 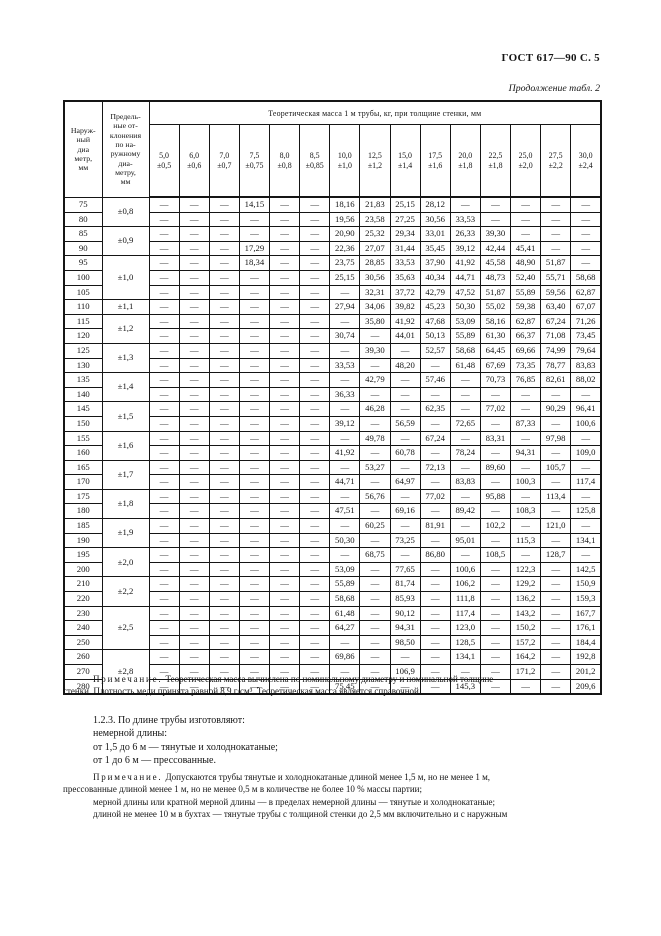 I want to click on wall-thickness-header: 25,0 ±2,0, so click(x=525, y=161).